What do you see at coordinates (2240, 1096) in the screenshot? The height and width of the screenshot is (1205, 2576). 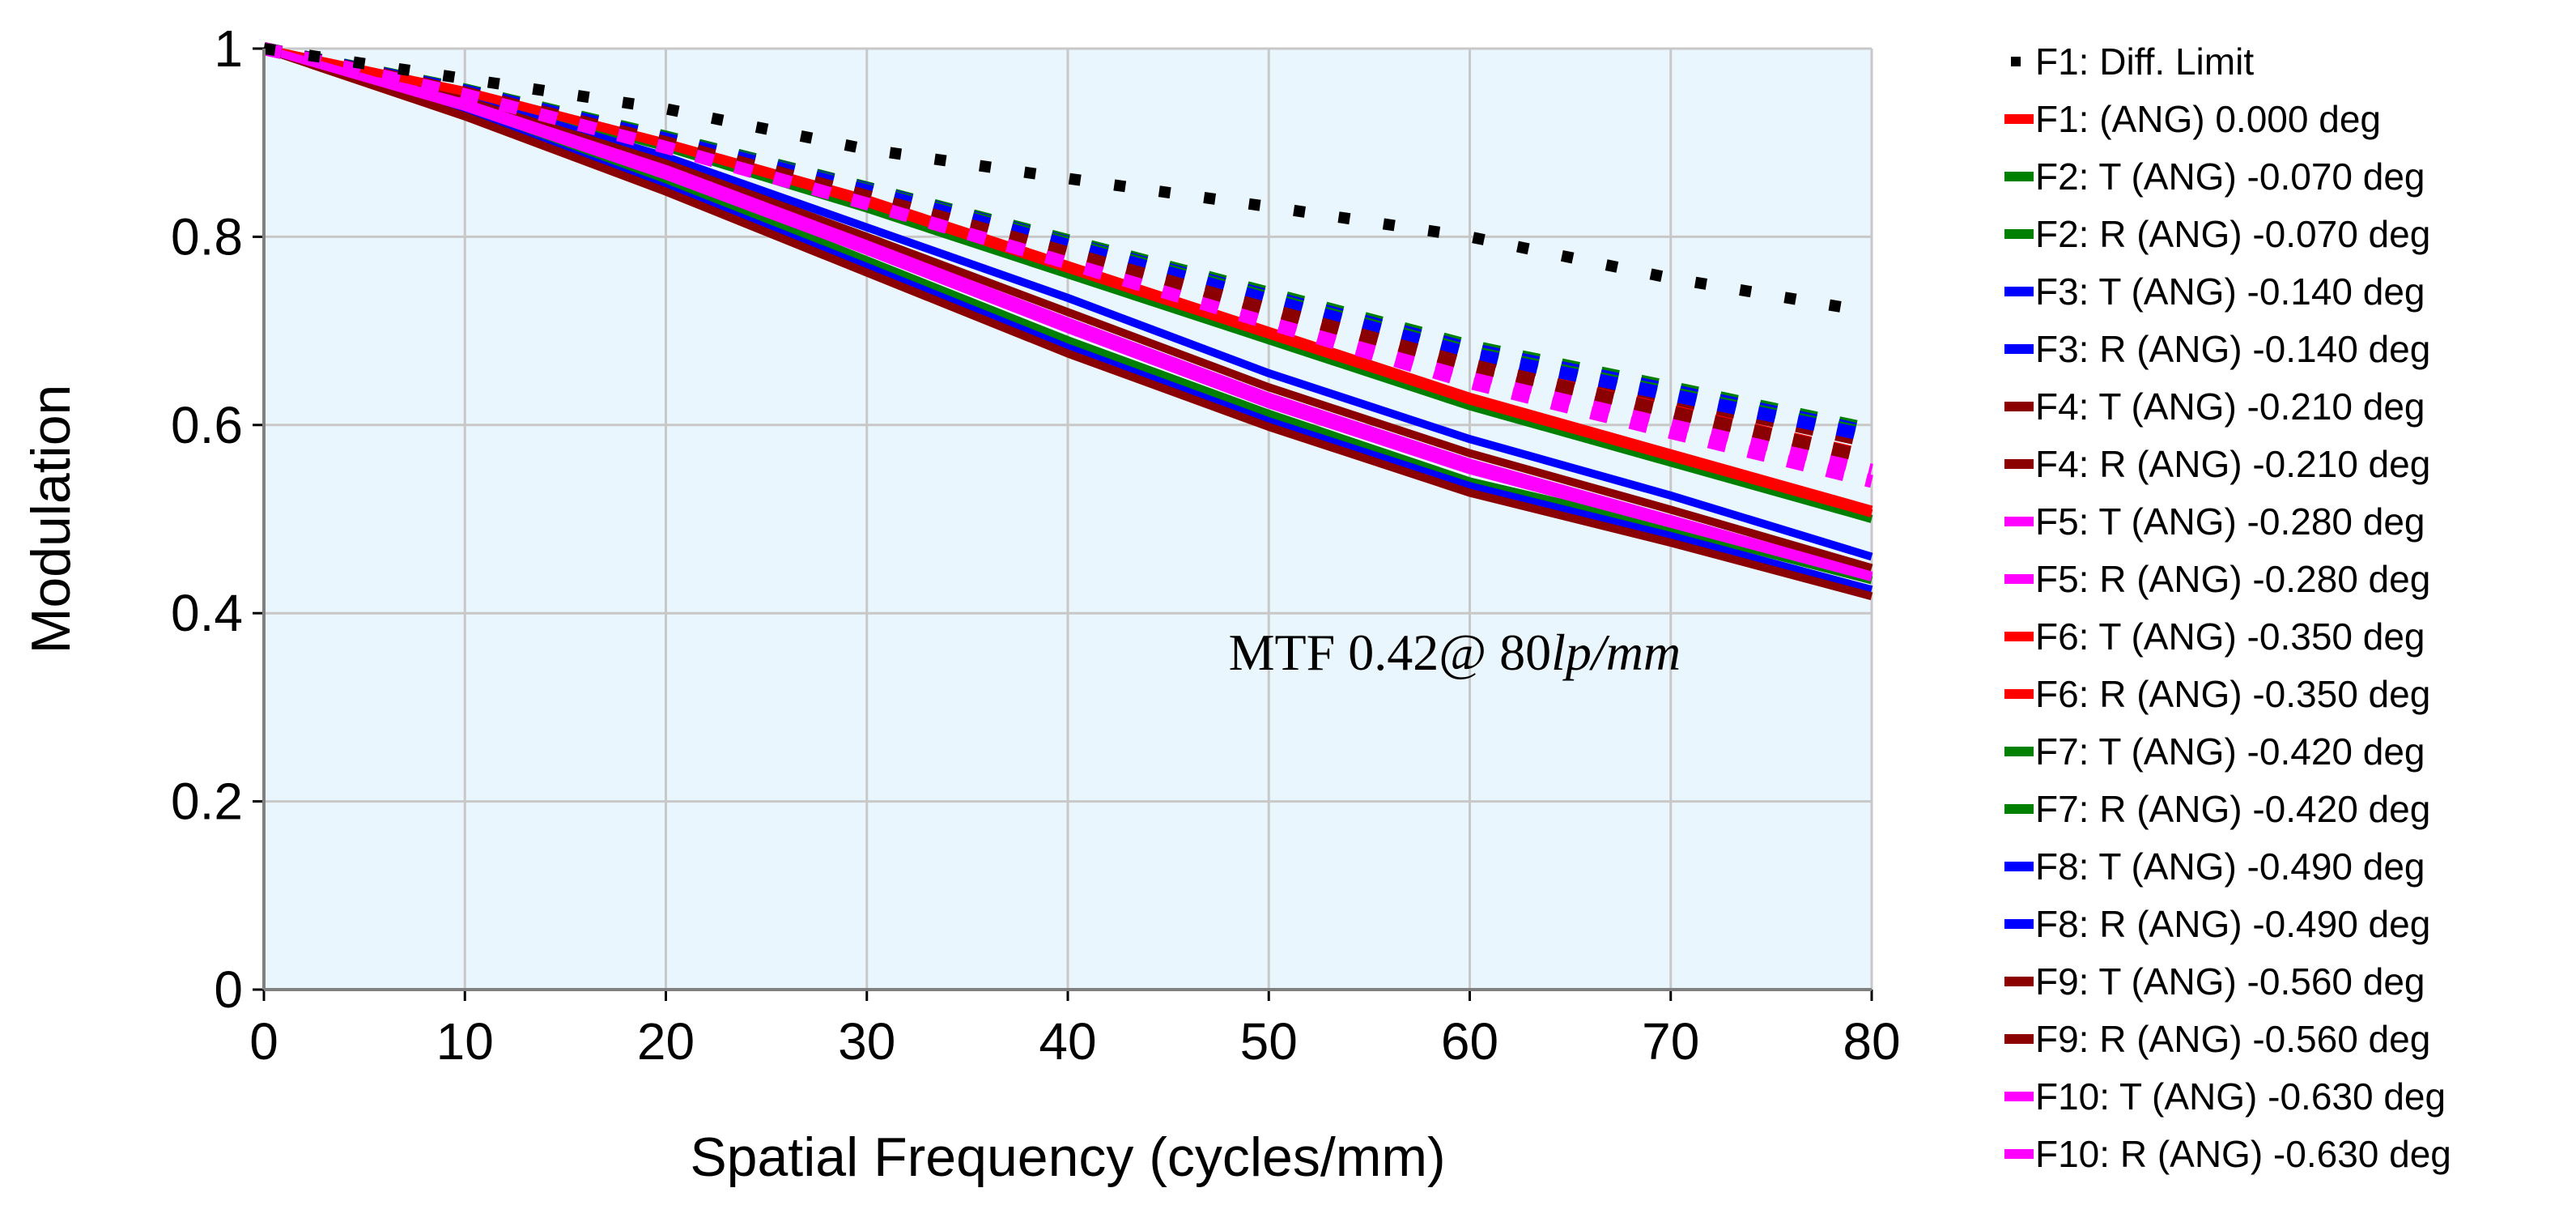 I see `legend-label: F10: T (ANG) -0.630 deg` at bounding box center [2240, 1096].